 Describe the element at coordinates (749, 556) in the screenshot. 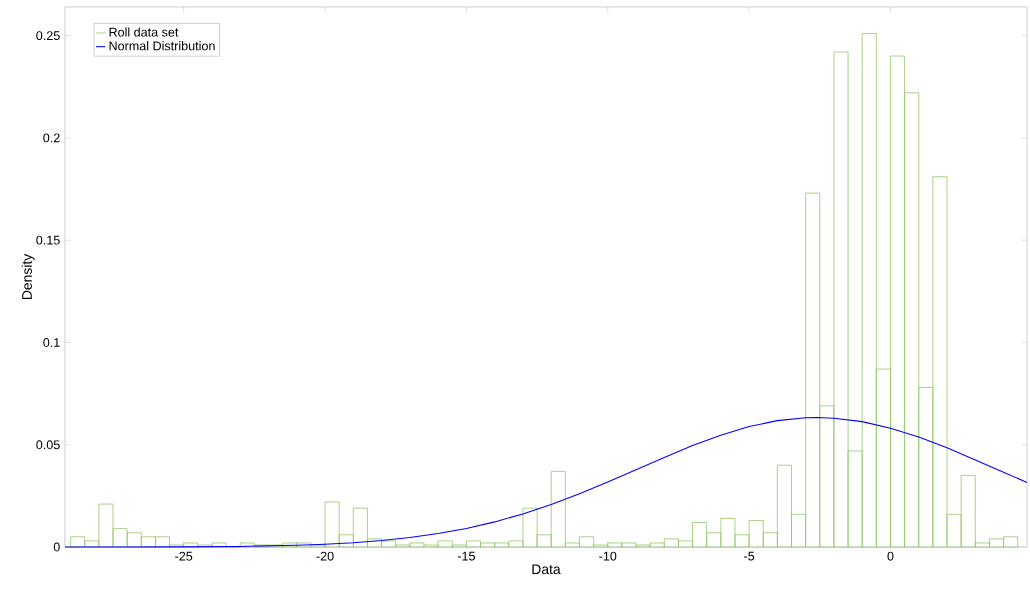

I see `x-tick-label: -5` at that location.